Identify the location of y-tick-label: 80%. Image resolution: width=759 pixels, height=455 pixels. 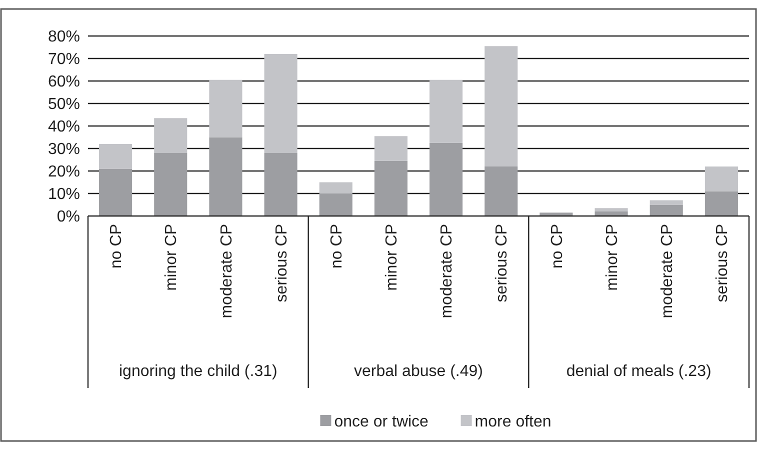
(64, 37).